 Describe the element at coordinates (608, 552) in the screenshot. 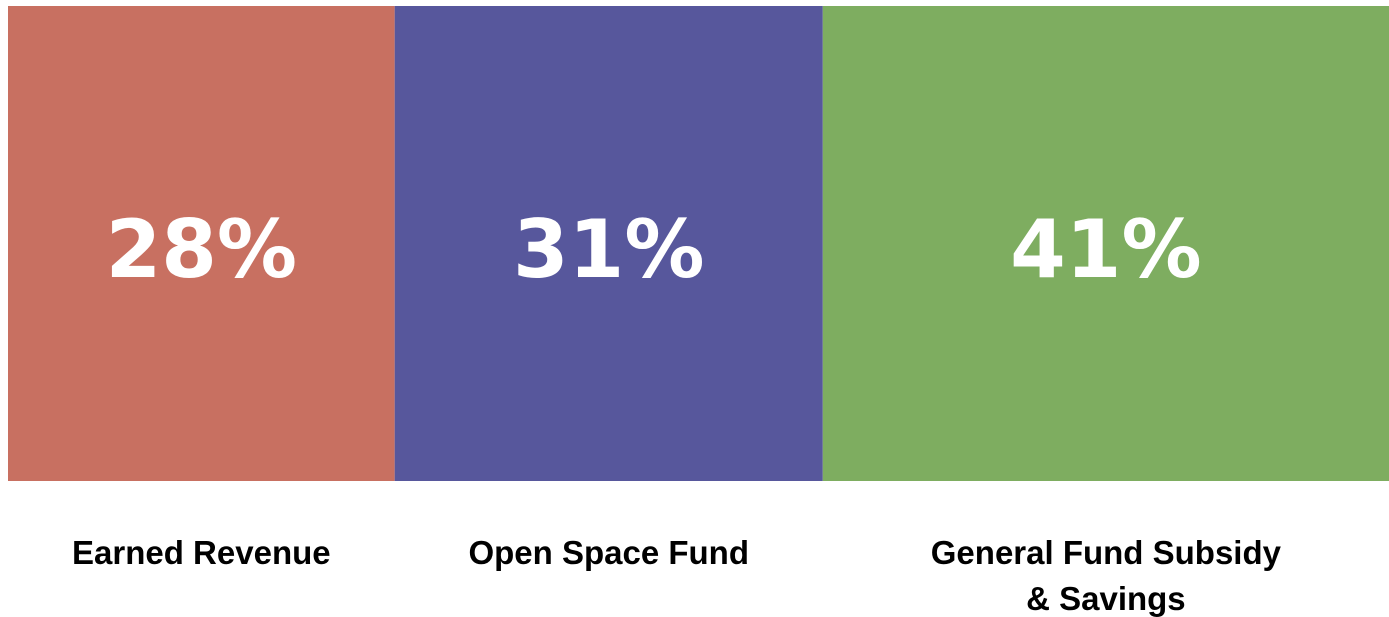

I see `category-label: Open Space Fund` at that location.